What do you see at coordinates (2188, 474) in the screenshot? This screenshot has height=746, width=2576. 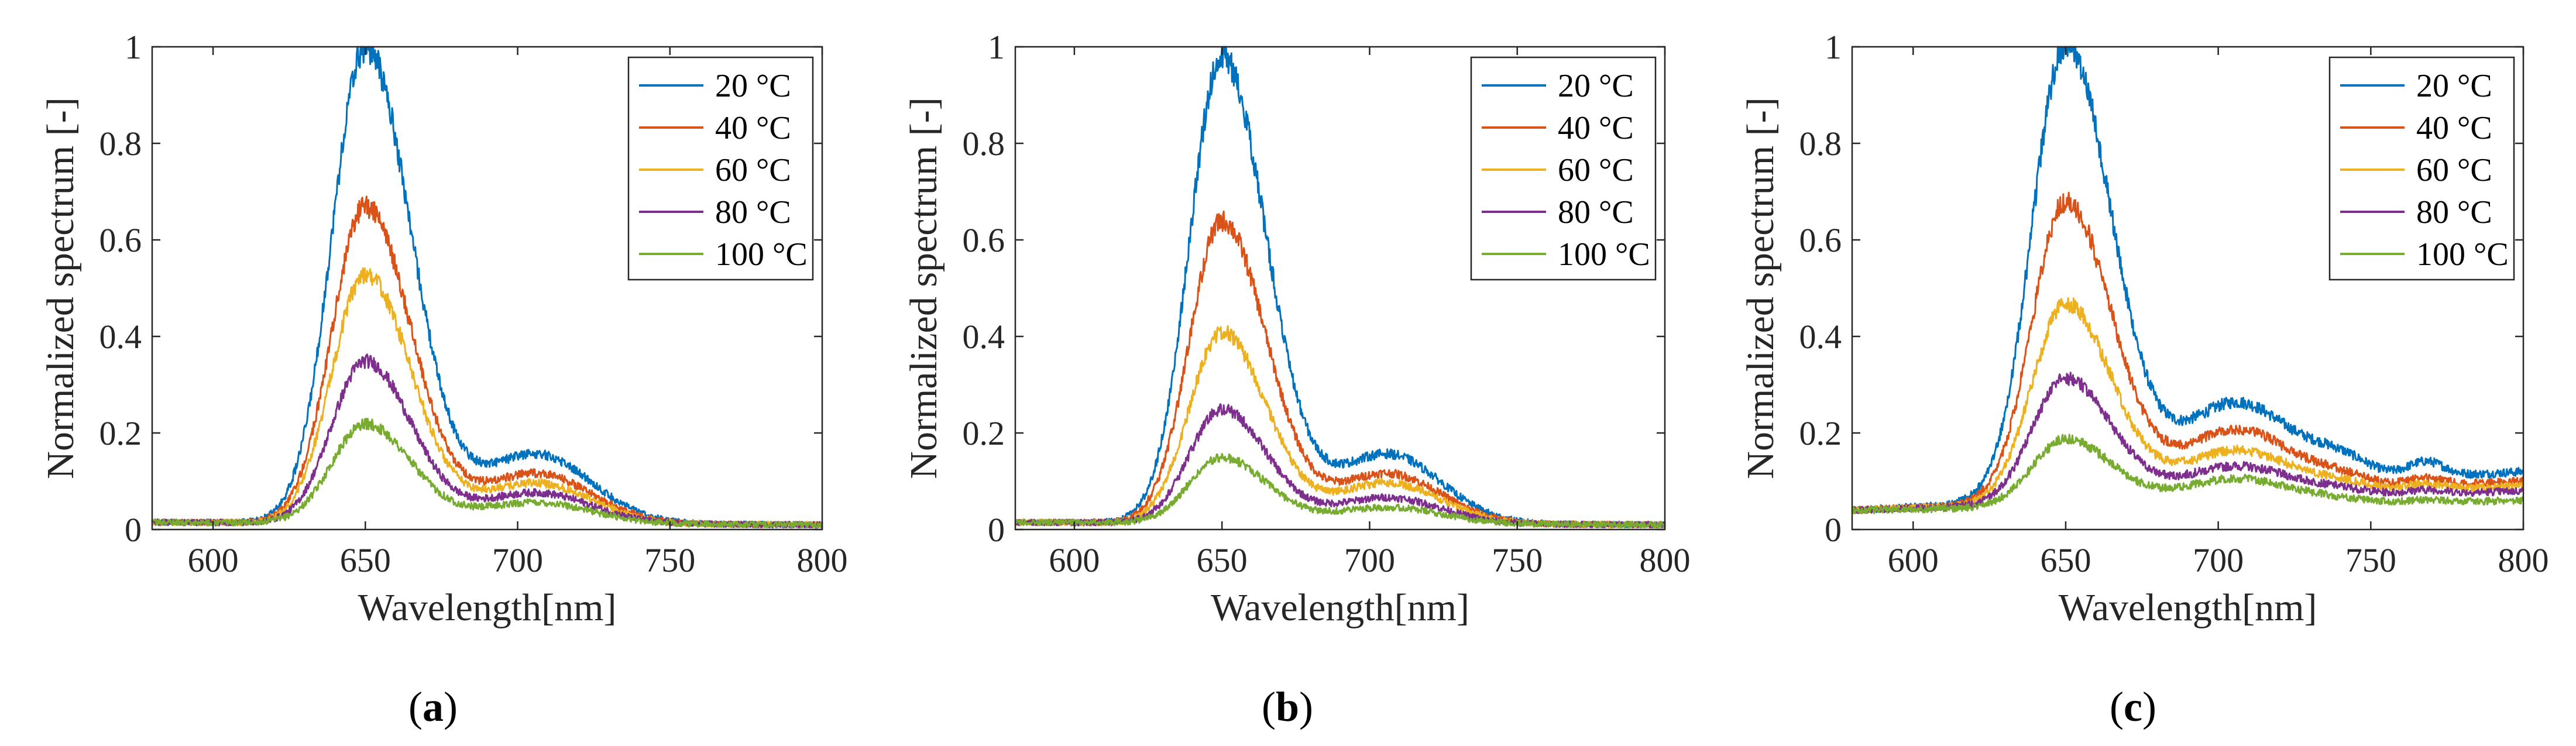 I see `series-line-100c-panel-c` at bounding box center [2188, 474].